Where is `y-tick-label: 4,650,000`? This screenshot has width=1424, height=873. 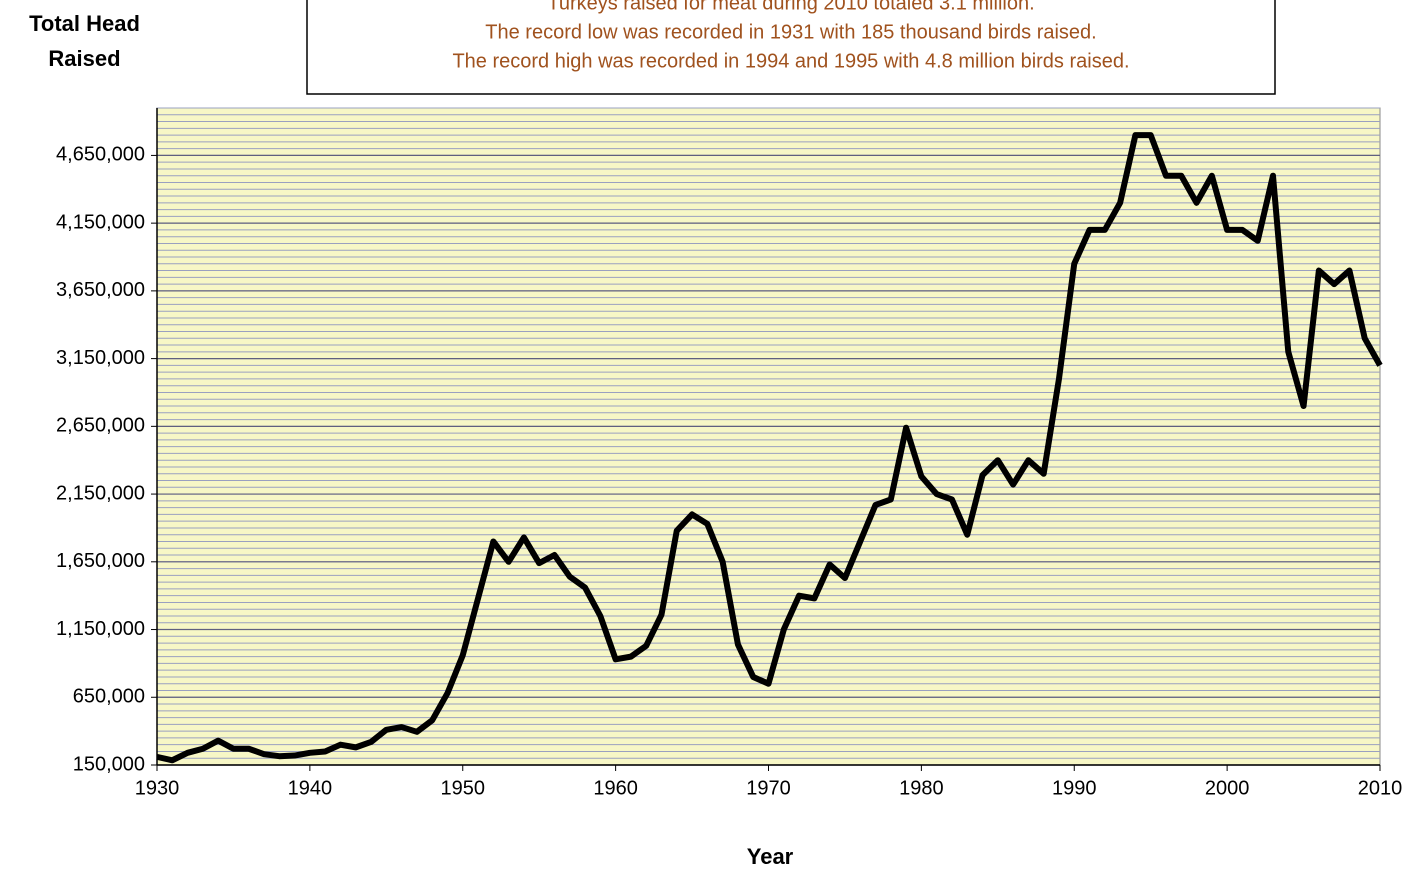
y-tick-label: 4,650,000 is located at coordinates (100, 155).